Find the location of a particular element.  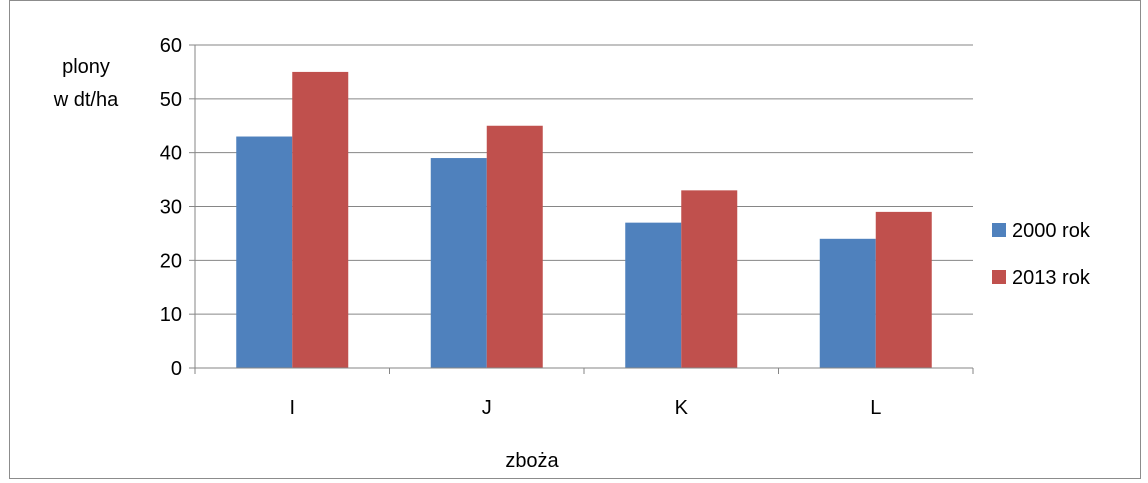

y-tick-label: 0 is located at coordinates (176, 369).